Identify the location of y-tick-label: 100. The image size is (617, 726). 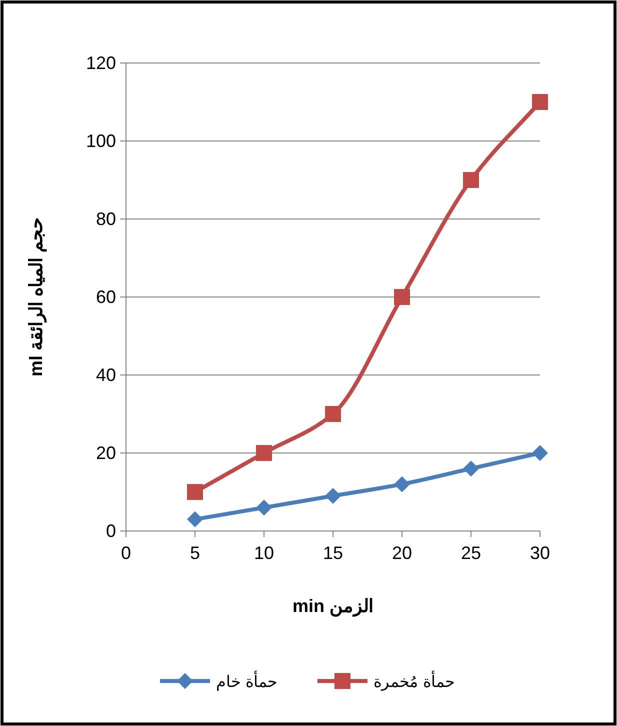
(101, 141).